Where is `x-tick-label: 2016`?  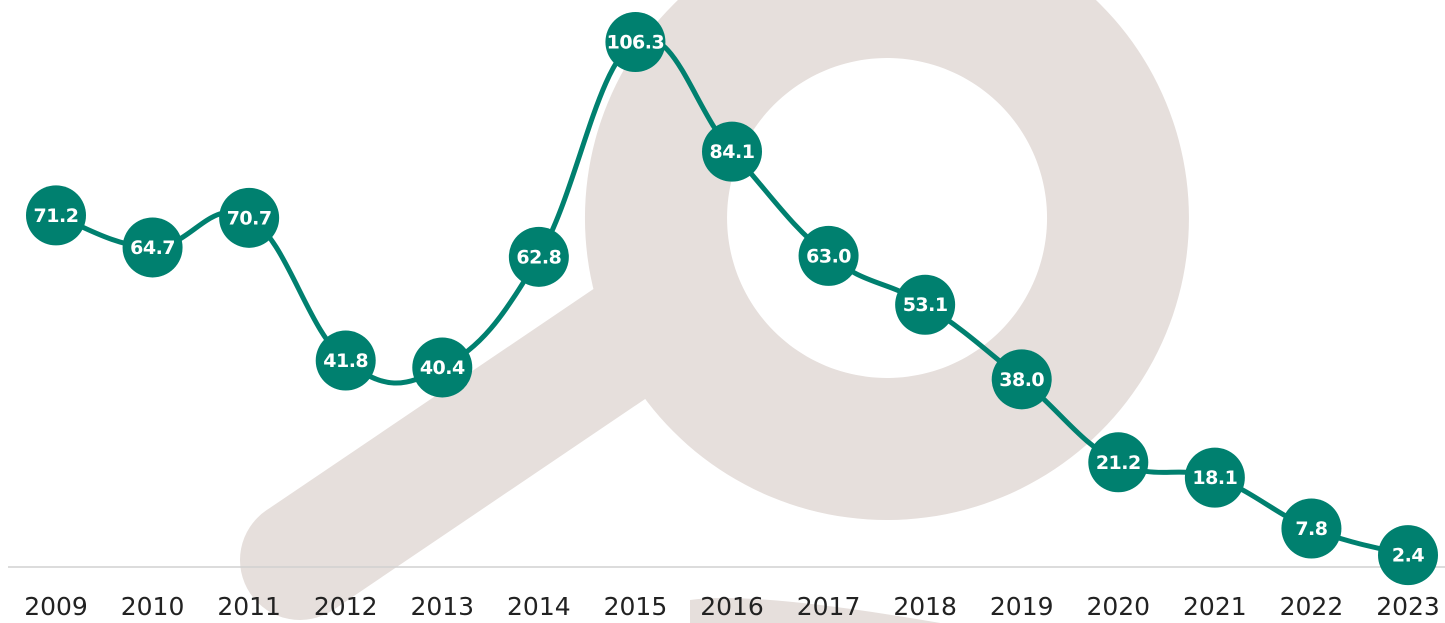
x-tick-label: 2016 is located at coordinates (732, 606).